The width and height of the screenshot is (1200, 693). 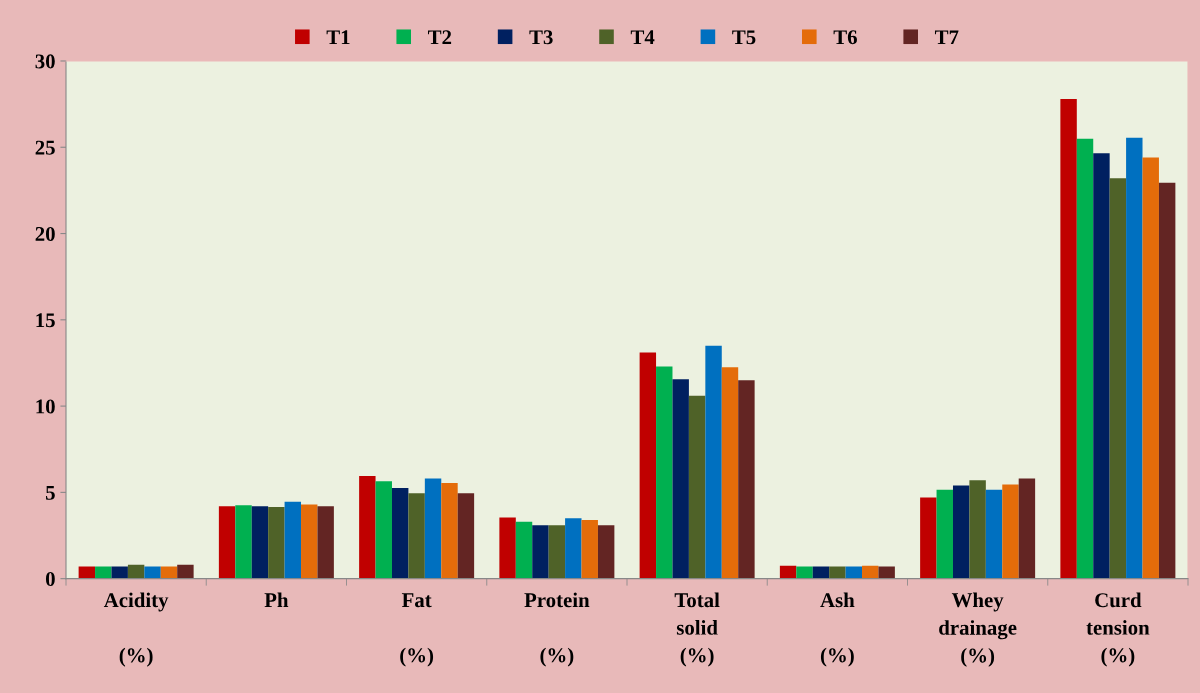 What do you see at coordinates (338, 37) in the screenshot?
I see `legend-label: T1` at bounding box center [338, 37].